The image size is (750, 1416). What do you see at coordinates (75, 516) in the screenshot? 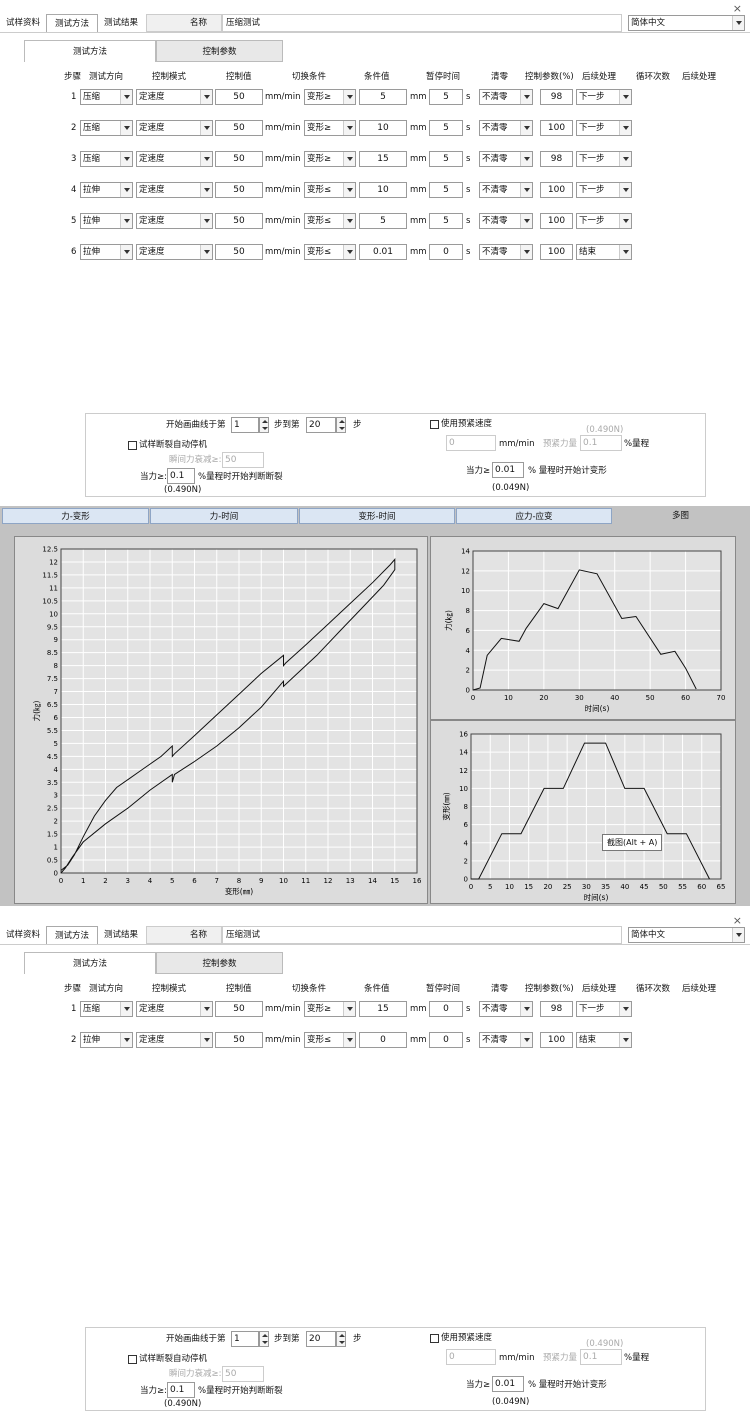
I see `chart-tab-force-deform: 力-变形` at bounding box center [75, 516].